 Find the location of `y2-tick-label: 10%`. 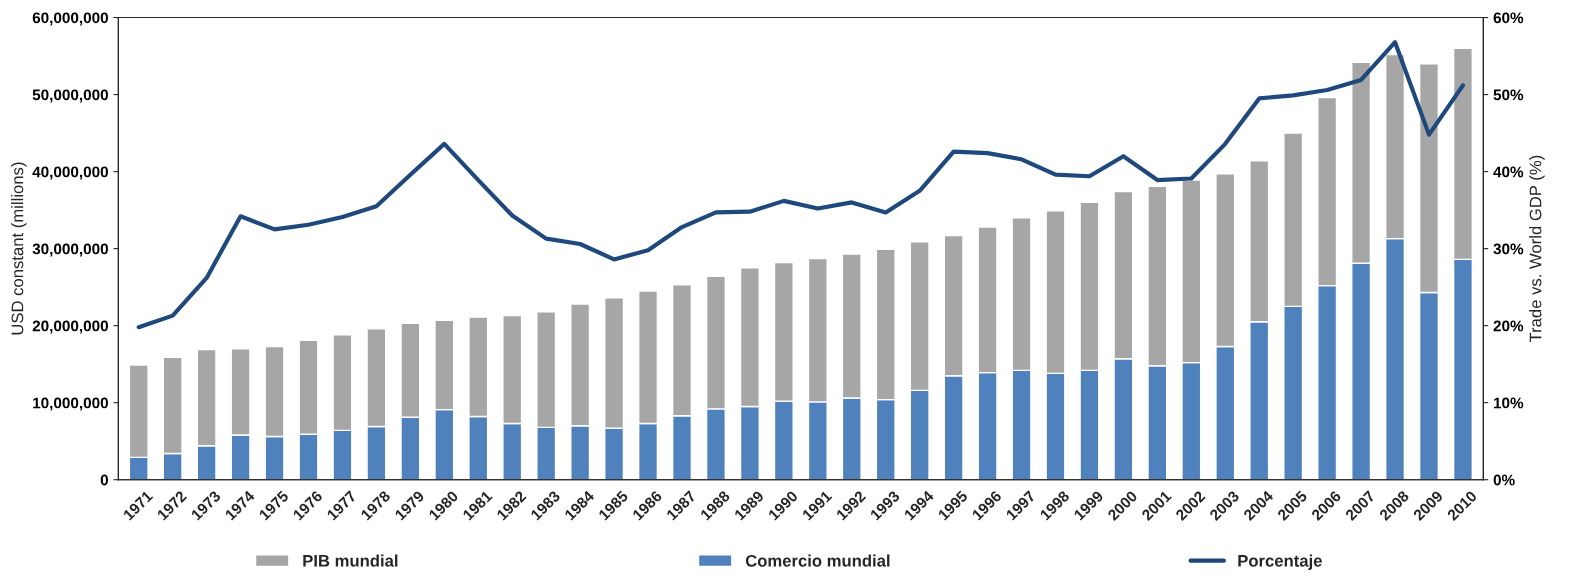

y2-tick-label: 10% is located at coordinates (1509, 403).